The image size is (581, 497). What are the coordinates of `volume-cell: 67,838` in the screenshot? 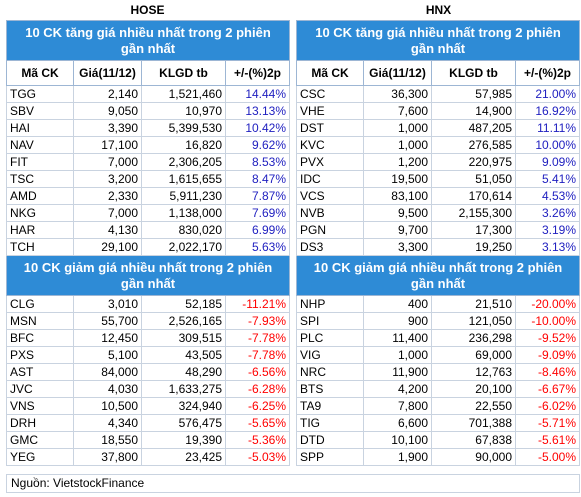 It's located at (473, 440).